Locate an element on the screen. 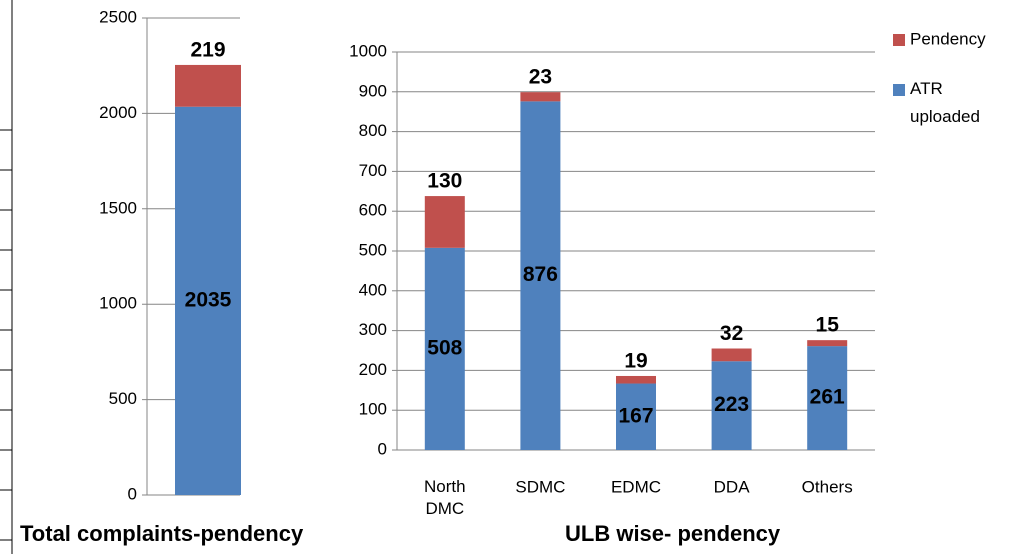 The image size is (1036, 554). value-label: 261 is located at coordinates (827, 397).